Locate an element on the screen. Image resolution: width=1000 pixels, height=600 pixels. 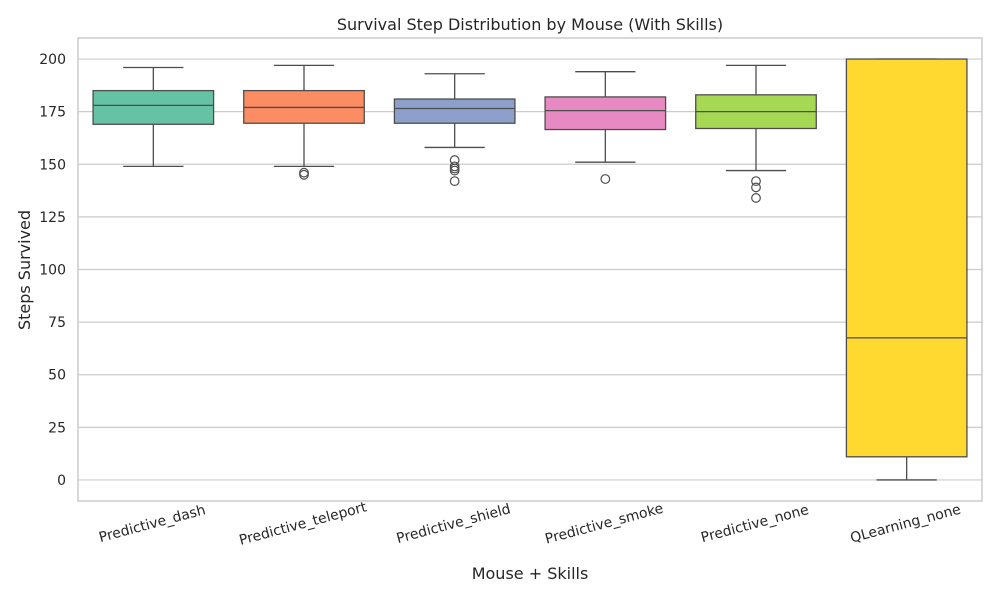
y-tick-label: 175 is located at coordinates (52, 113).